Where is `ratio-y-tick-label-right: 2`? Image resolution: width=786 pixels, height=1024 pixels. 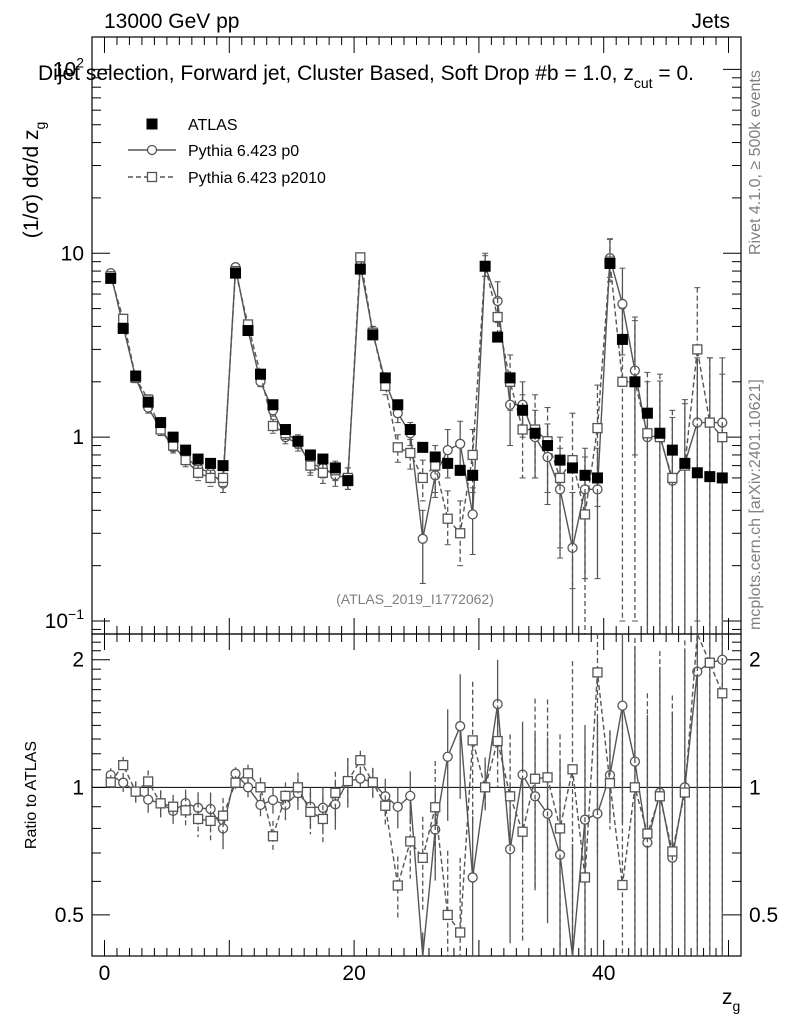
ratio-y-tick-label-right: 2 is located at coordinates (755, 660).